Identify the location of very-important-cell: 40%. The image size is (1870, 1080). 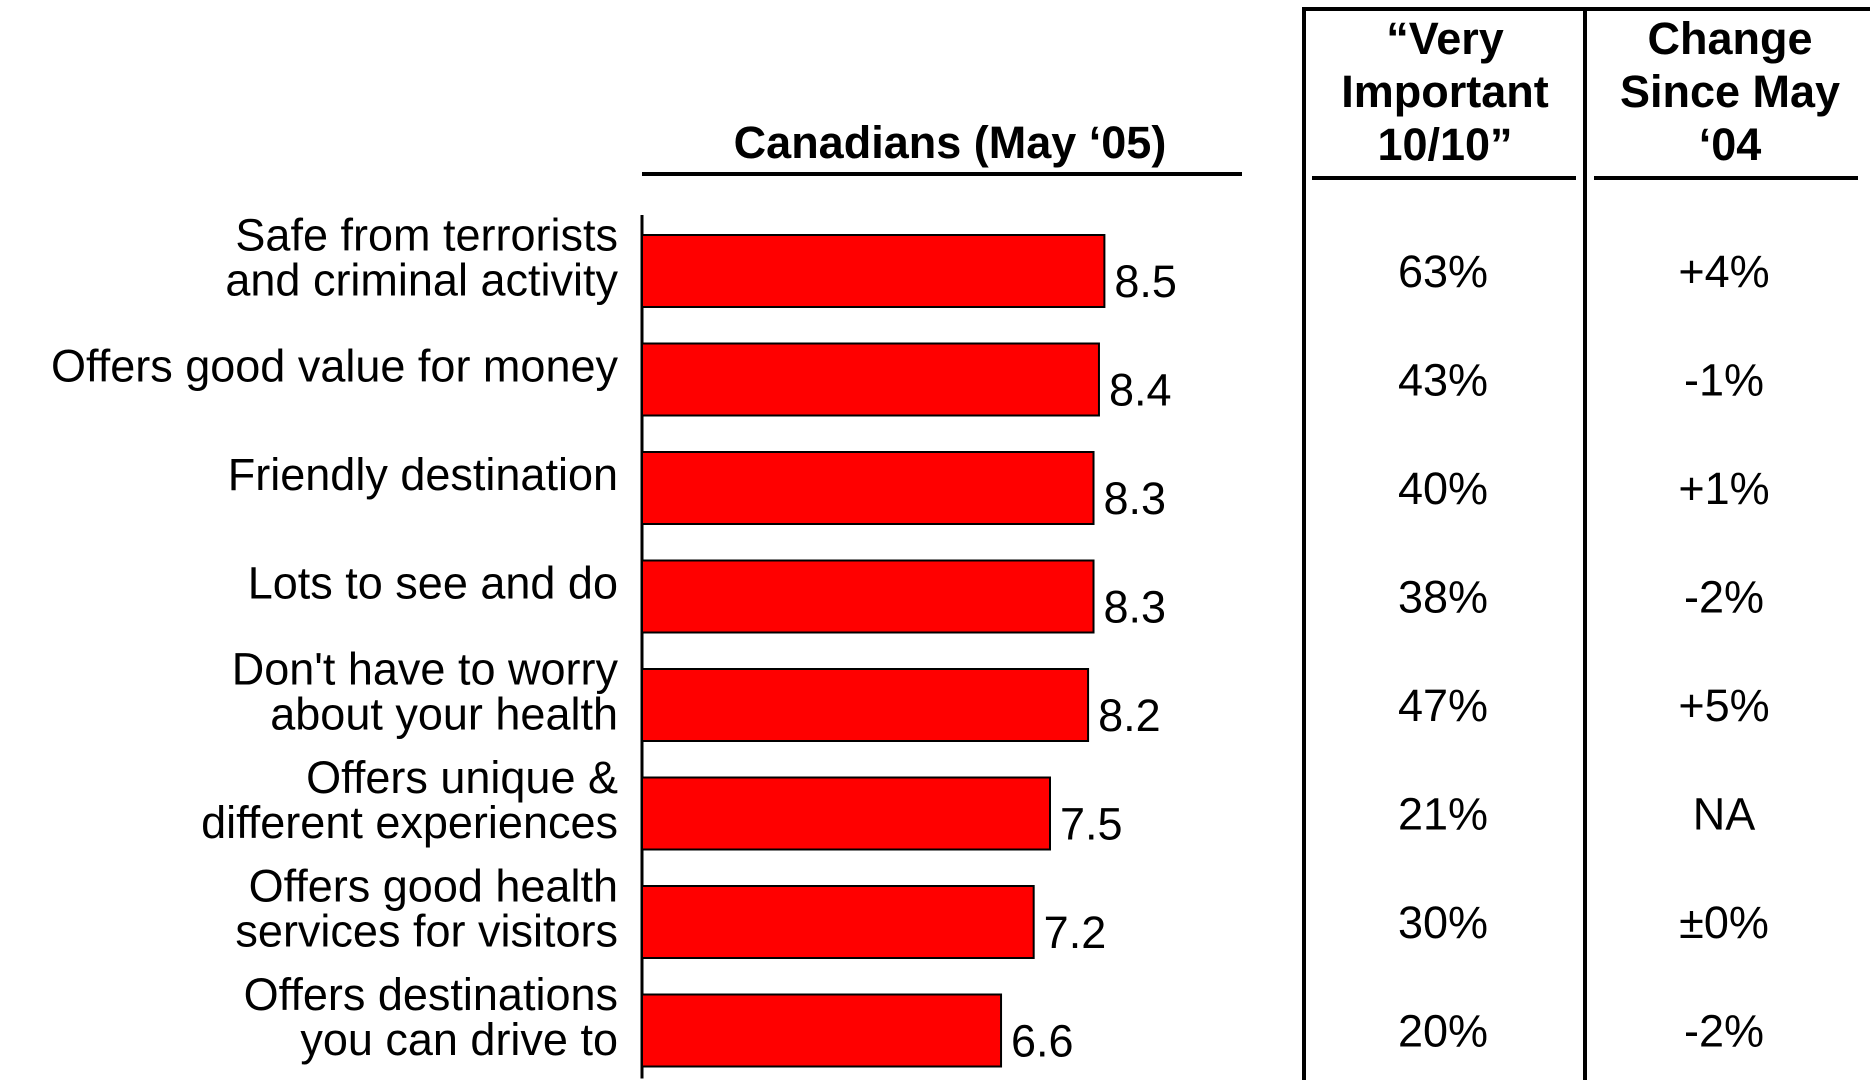
(1443, 488).